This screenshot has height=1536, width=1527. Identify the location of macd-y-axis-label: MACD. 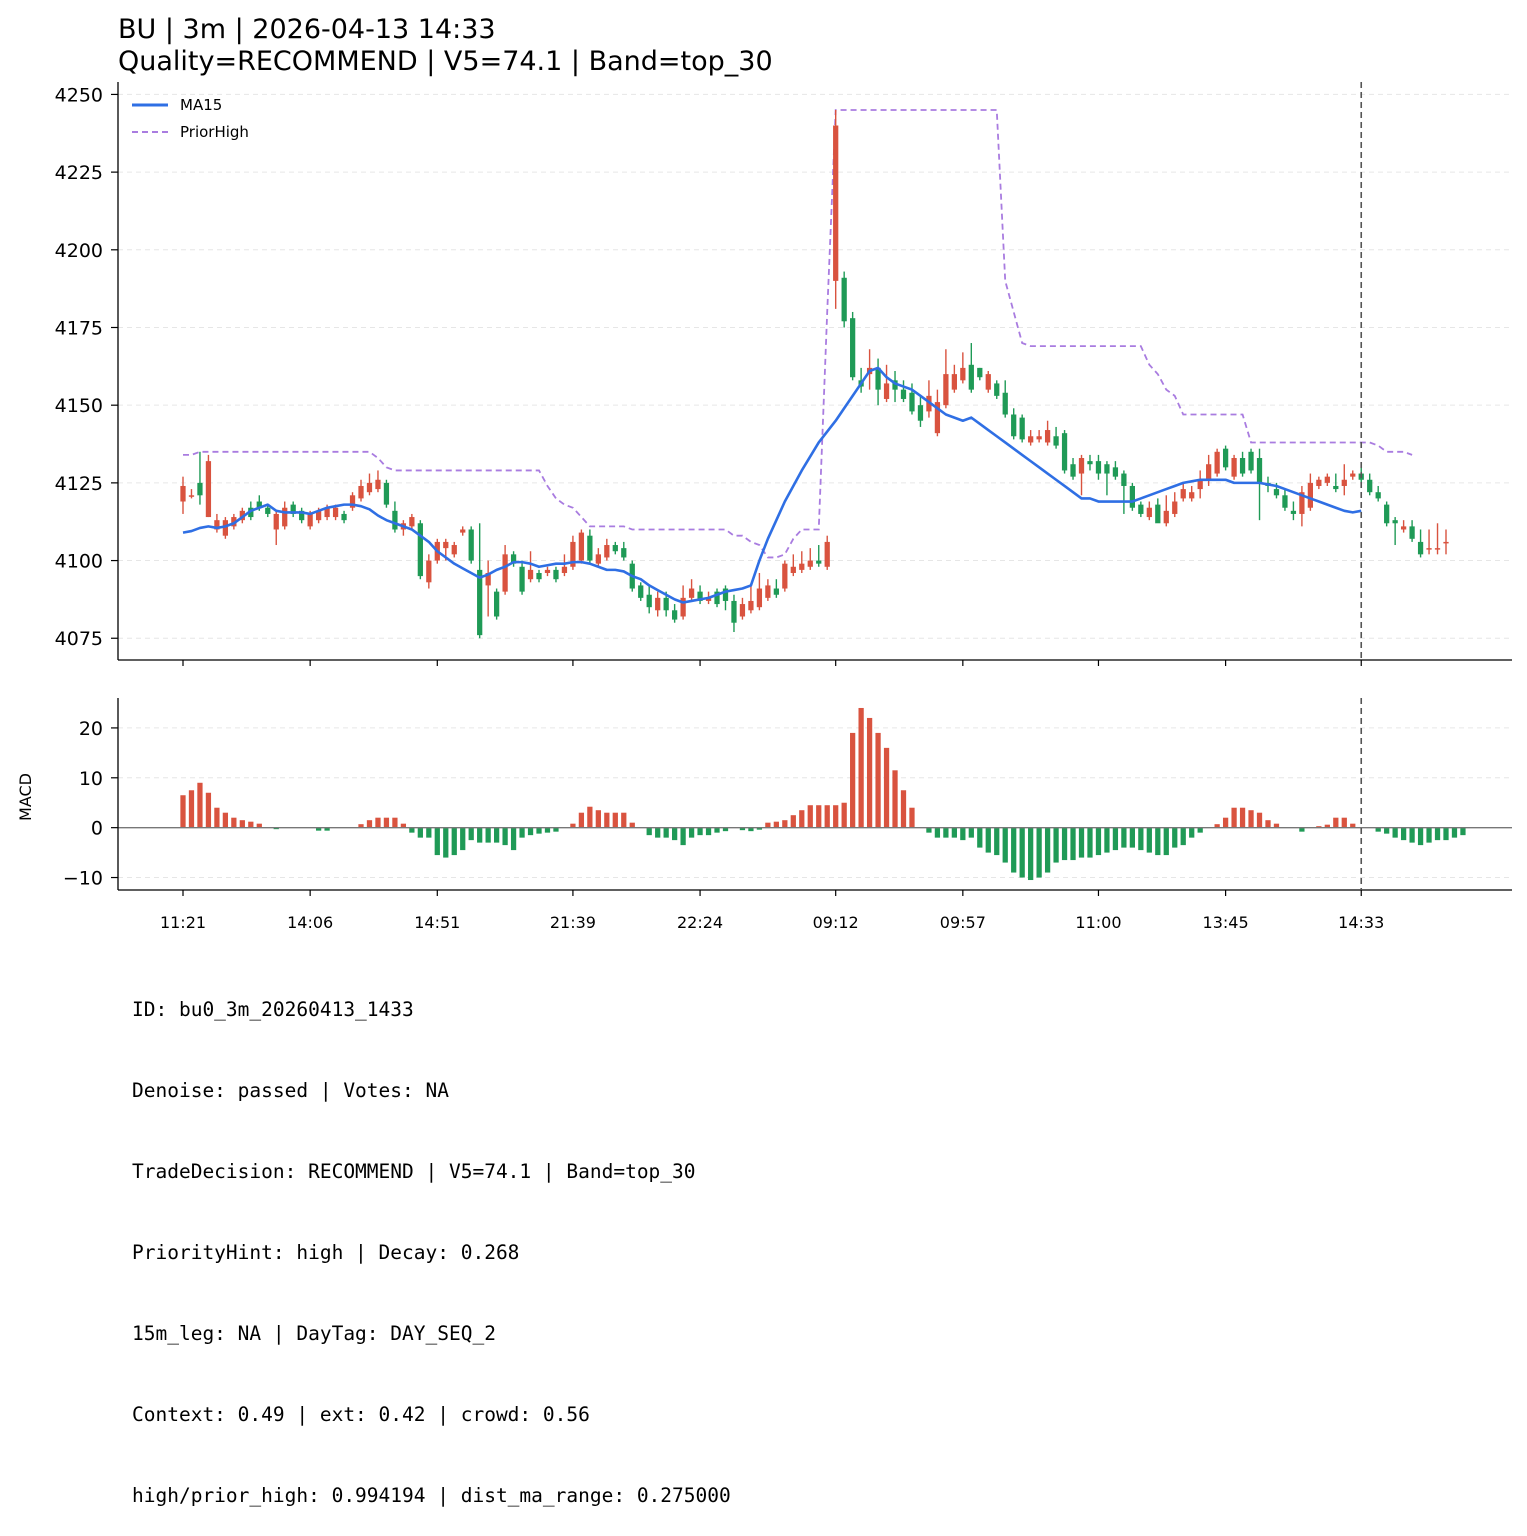
(25, 797).